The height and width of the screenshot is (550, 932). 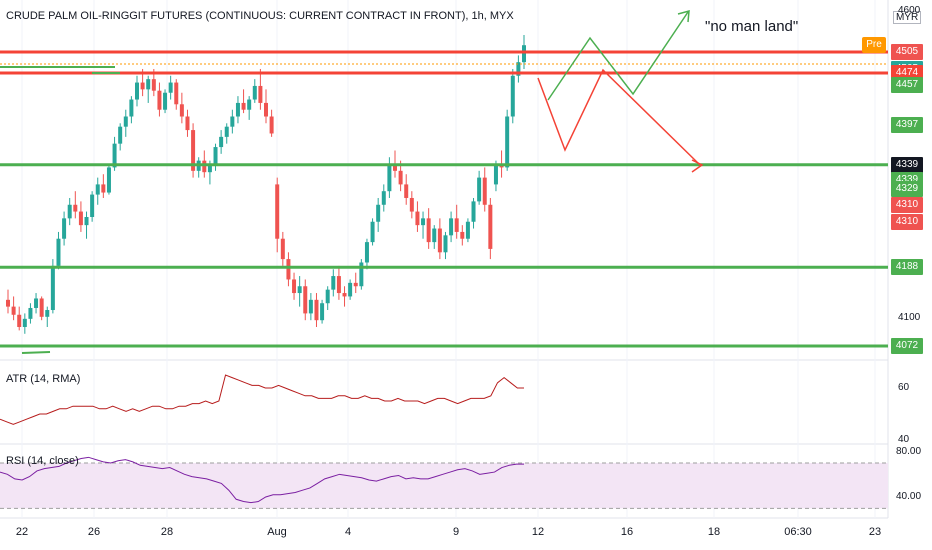 What do you see at coordinates (683, 16) in the screenshot?
I see `bullish-arrowhead` at bounding box center [683, 16].